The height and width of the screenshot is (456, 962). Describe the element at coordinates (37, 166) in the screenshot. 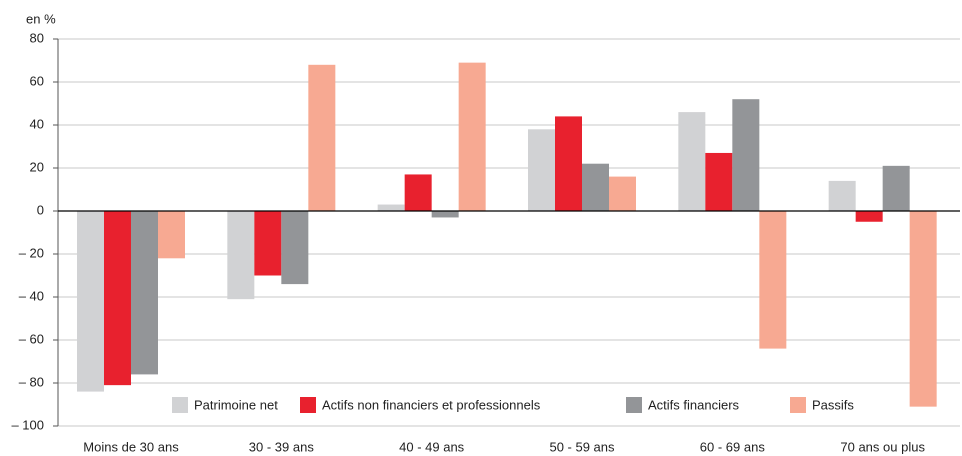

I see `y-tick-label: 20` at that location.